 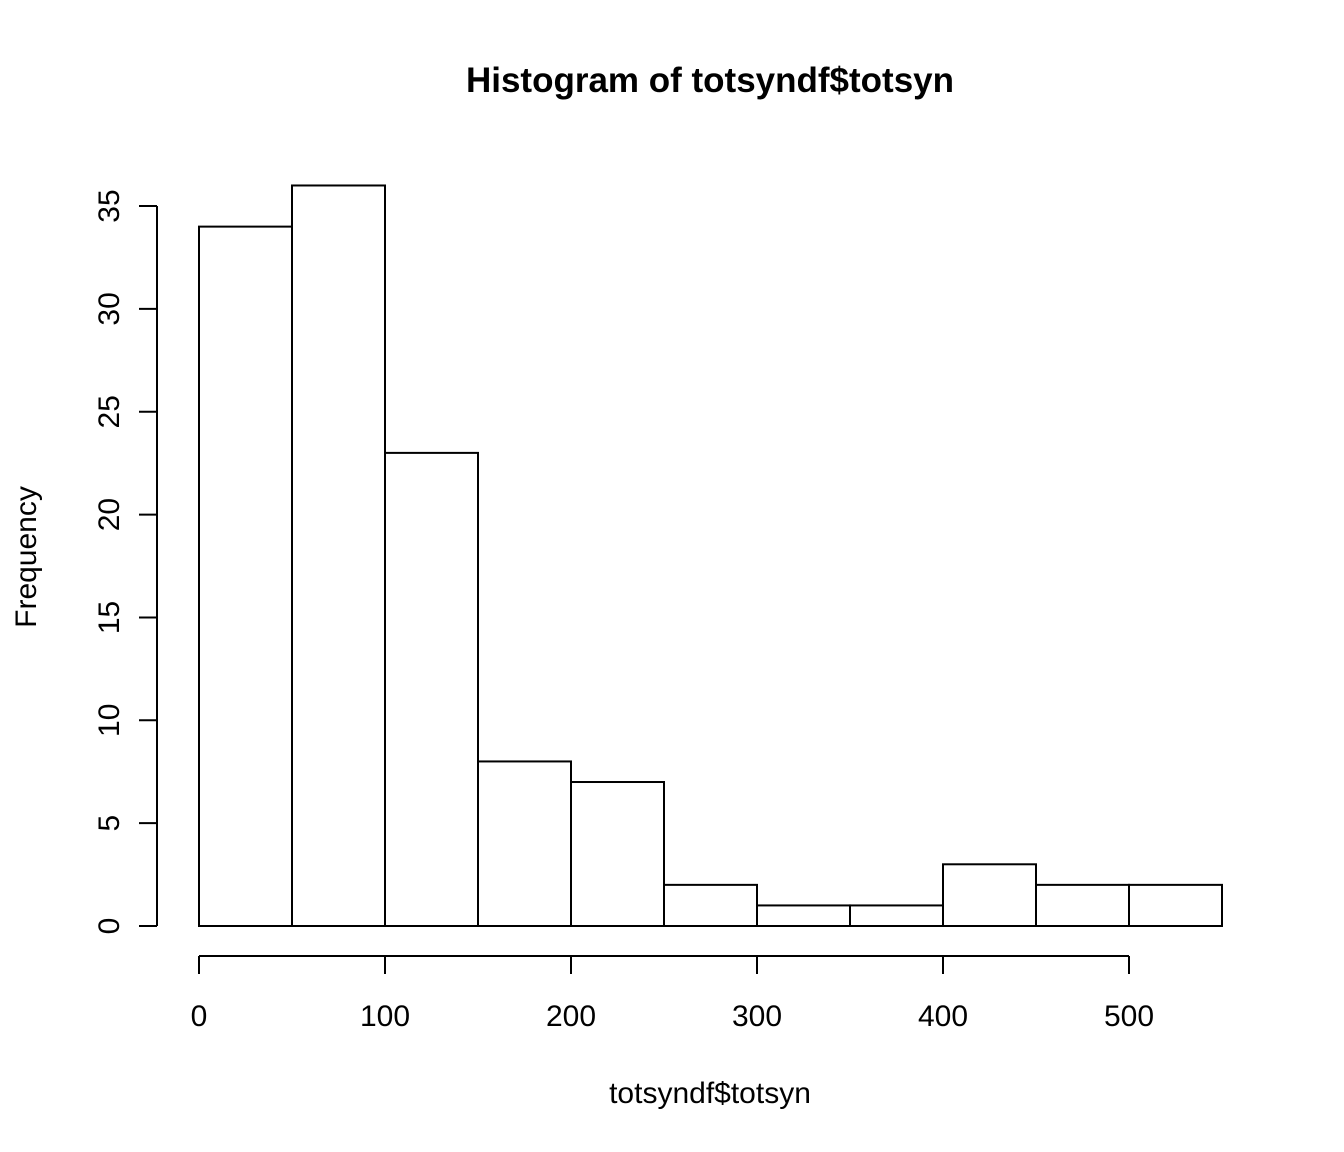 I want to click on x-tick-label: 0, so click(x=199, y=1016).